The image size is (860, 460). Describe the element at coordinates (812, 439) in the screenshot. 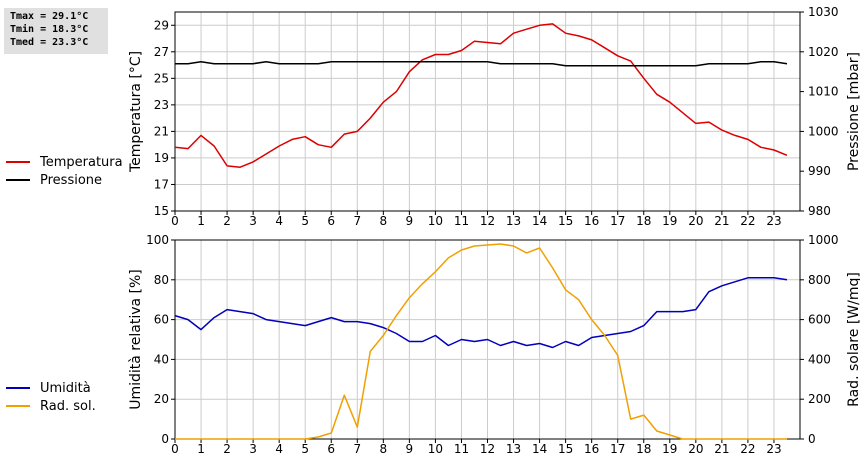

I see `y-right-tick-label: 0` at that location.